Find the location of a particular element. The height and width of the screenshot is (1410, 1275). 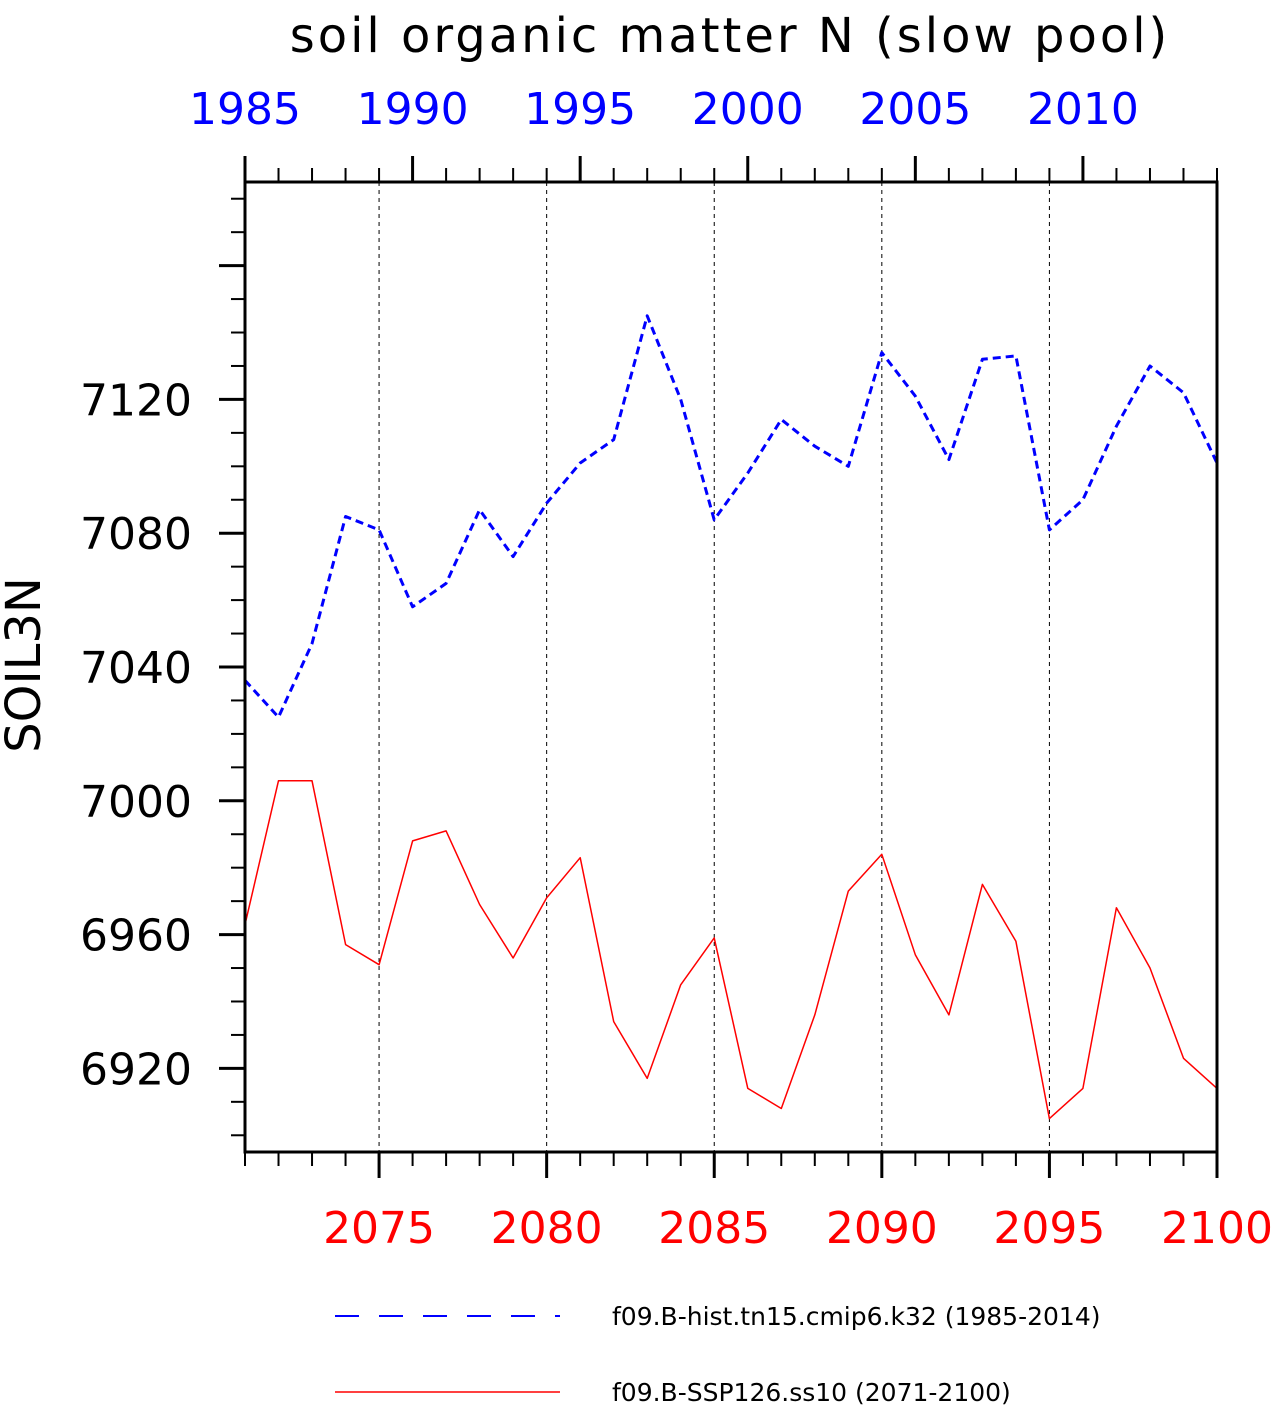

legend-label-2: f09.B-SSP126.ss10 (2071-2100) is located at coordinates (811, 1392).